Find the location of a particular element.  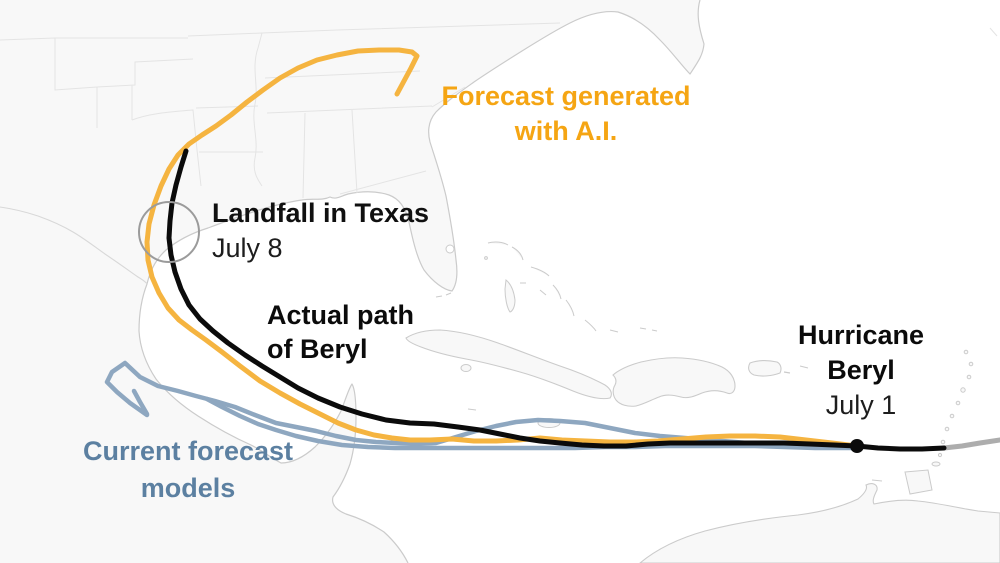

ai-forecast-label-line2: with A.I. is located at coordinates (566, 131).